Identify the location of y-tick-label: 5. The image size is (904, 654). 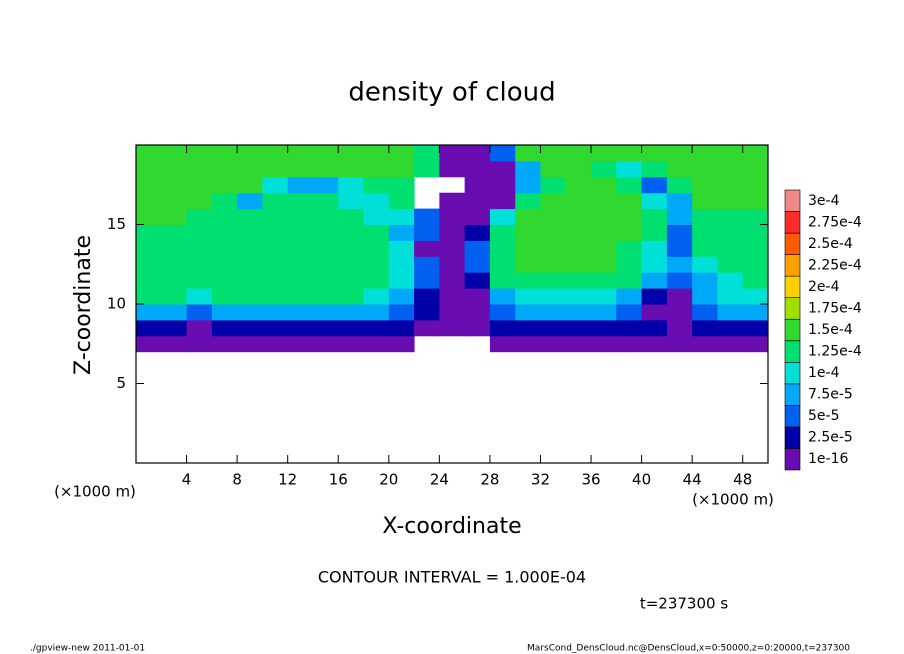
(121, 383).